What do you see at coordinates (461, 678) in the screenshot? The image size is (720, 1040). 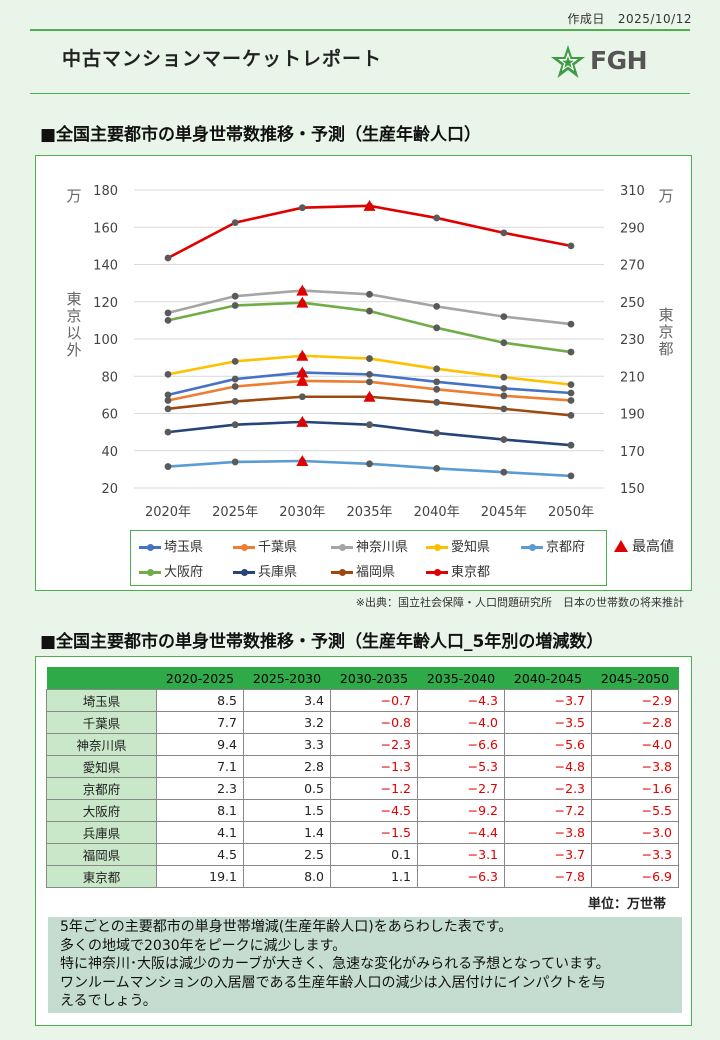 I see `column-header: 2035-2040` at bounding box center [461, 678].